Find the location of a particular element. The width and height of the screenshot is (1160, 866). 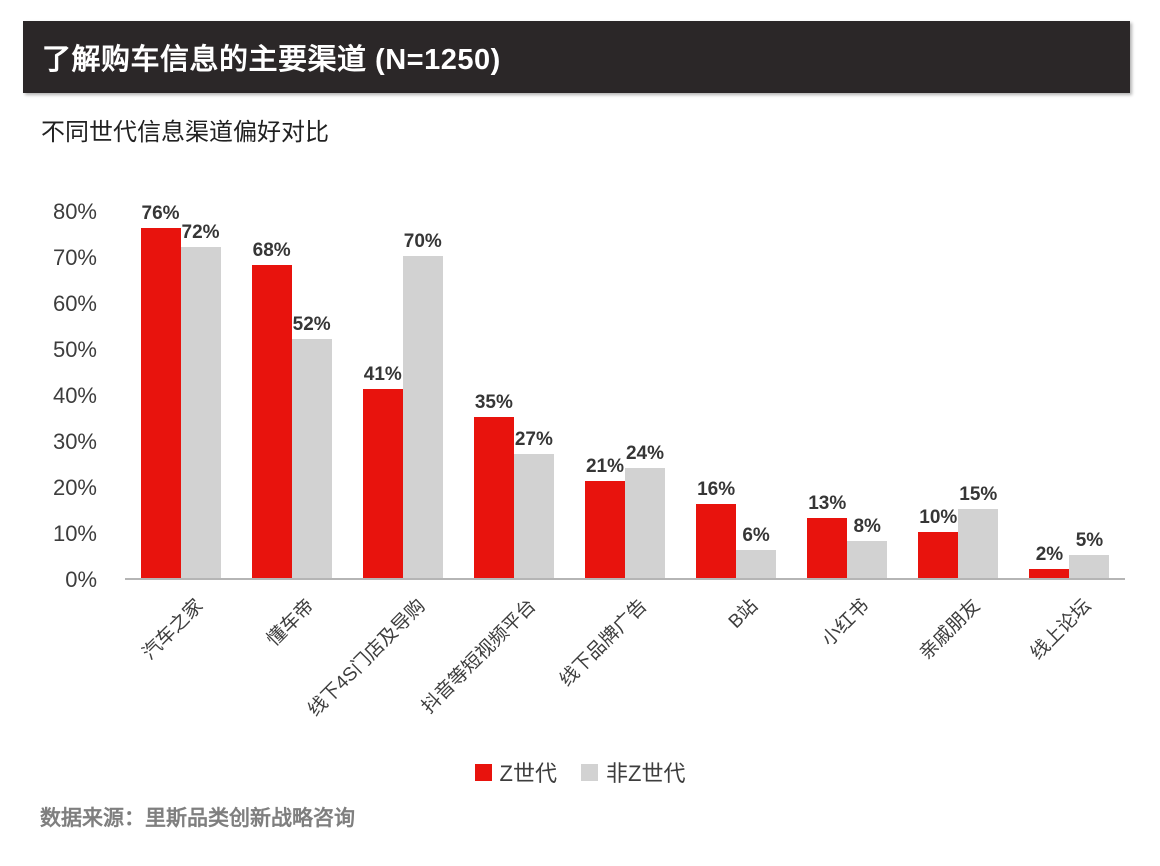

bar-value-label: 16% is located at coordinates (716, 490).